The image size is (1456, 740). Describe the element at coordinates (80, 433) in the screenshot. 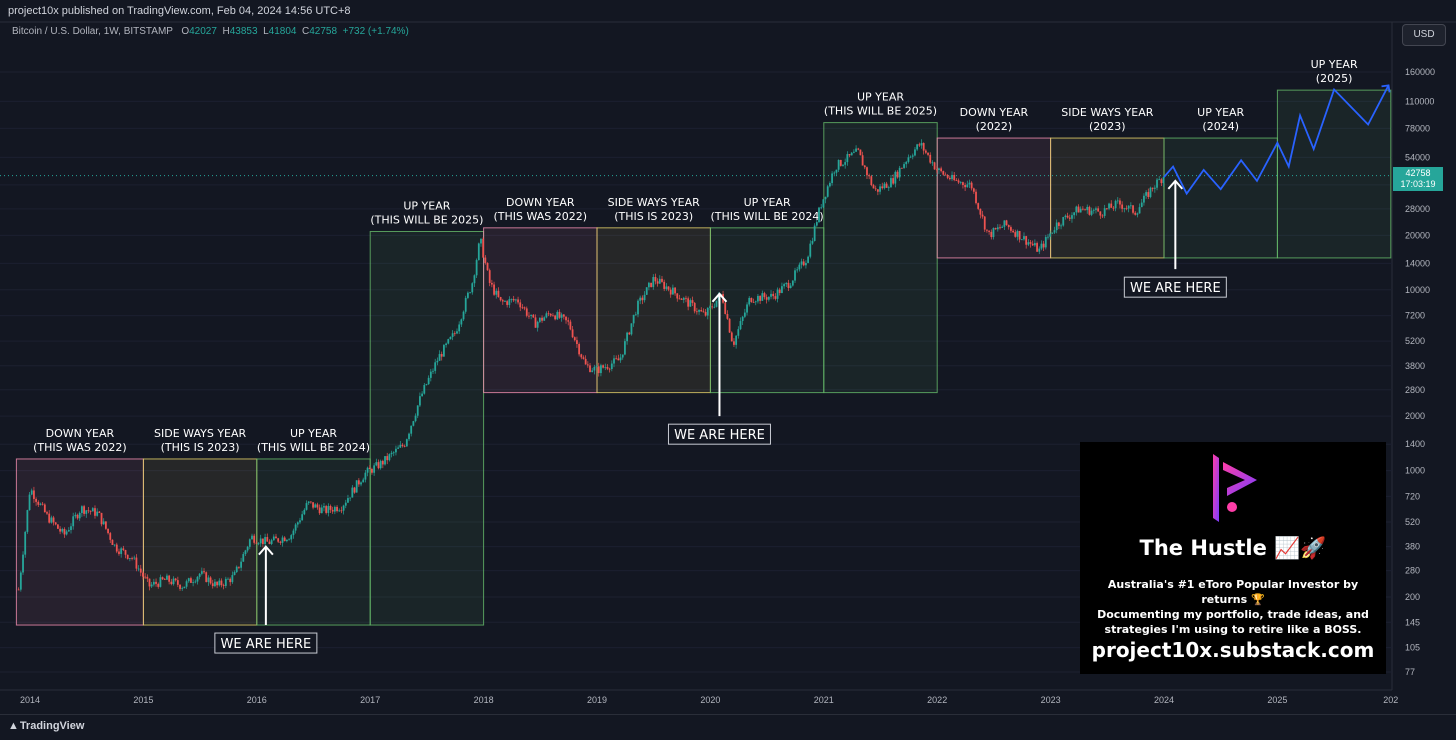

I see `zone-label: DOWN YEAR` at that location.